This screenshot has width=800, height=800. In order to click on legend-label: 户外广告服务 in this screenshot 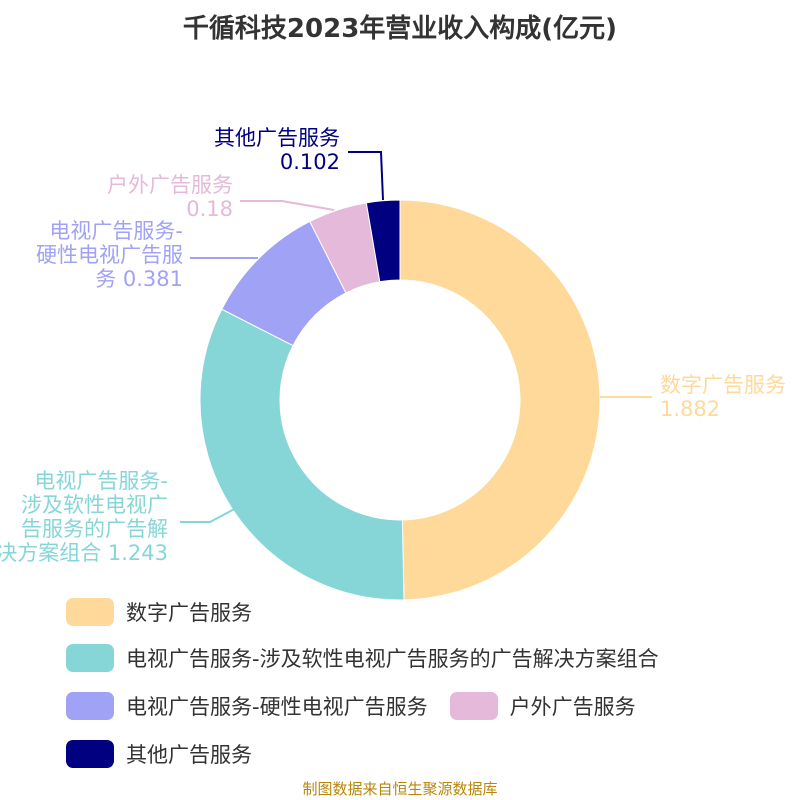, I will do `click(572, 707)`.